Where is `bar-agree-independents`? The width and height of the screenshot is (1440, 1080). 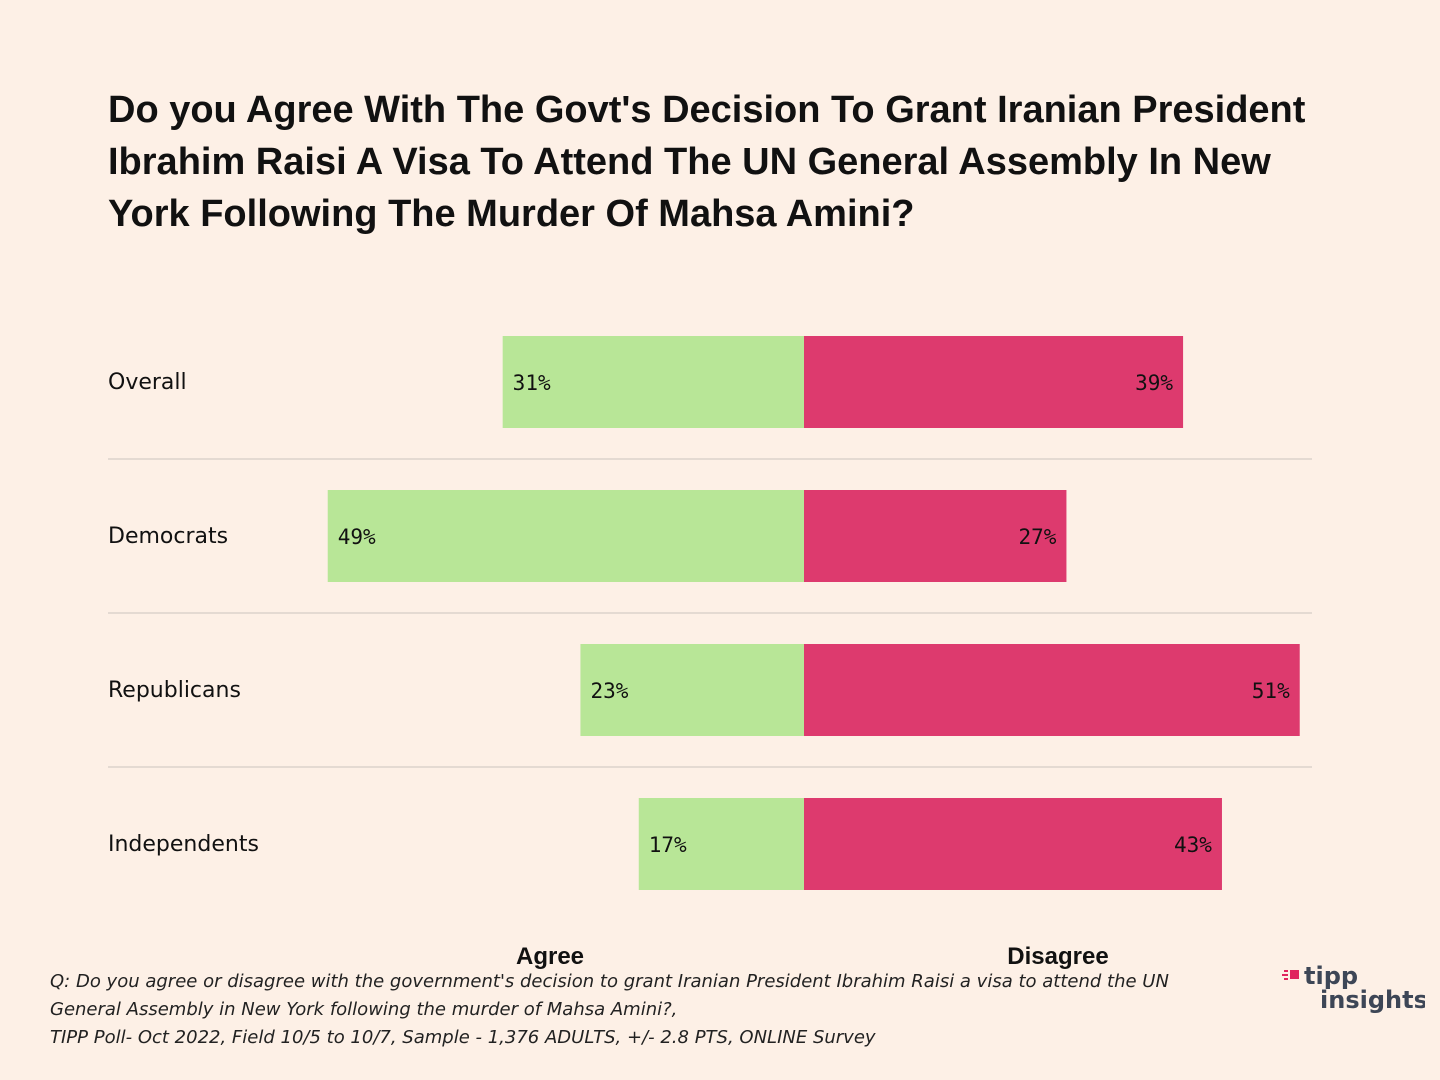
bar-agree-independents is located at coordinates (721, 844).